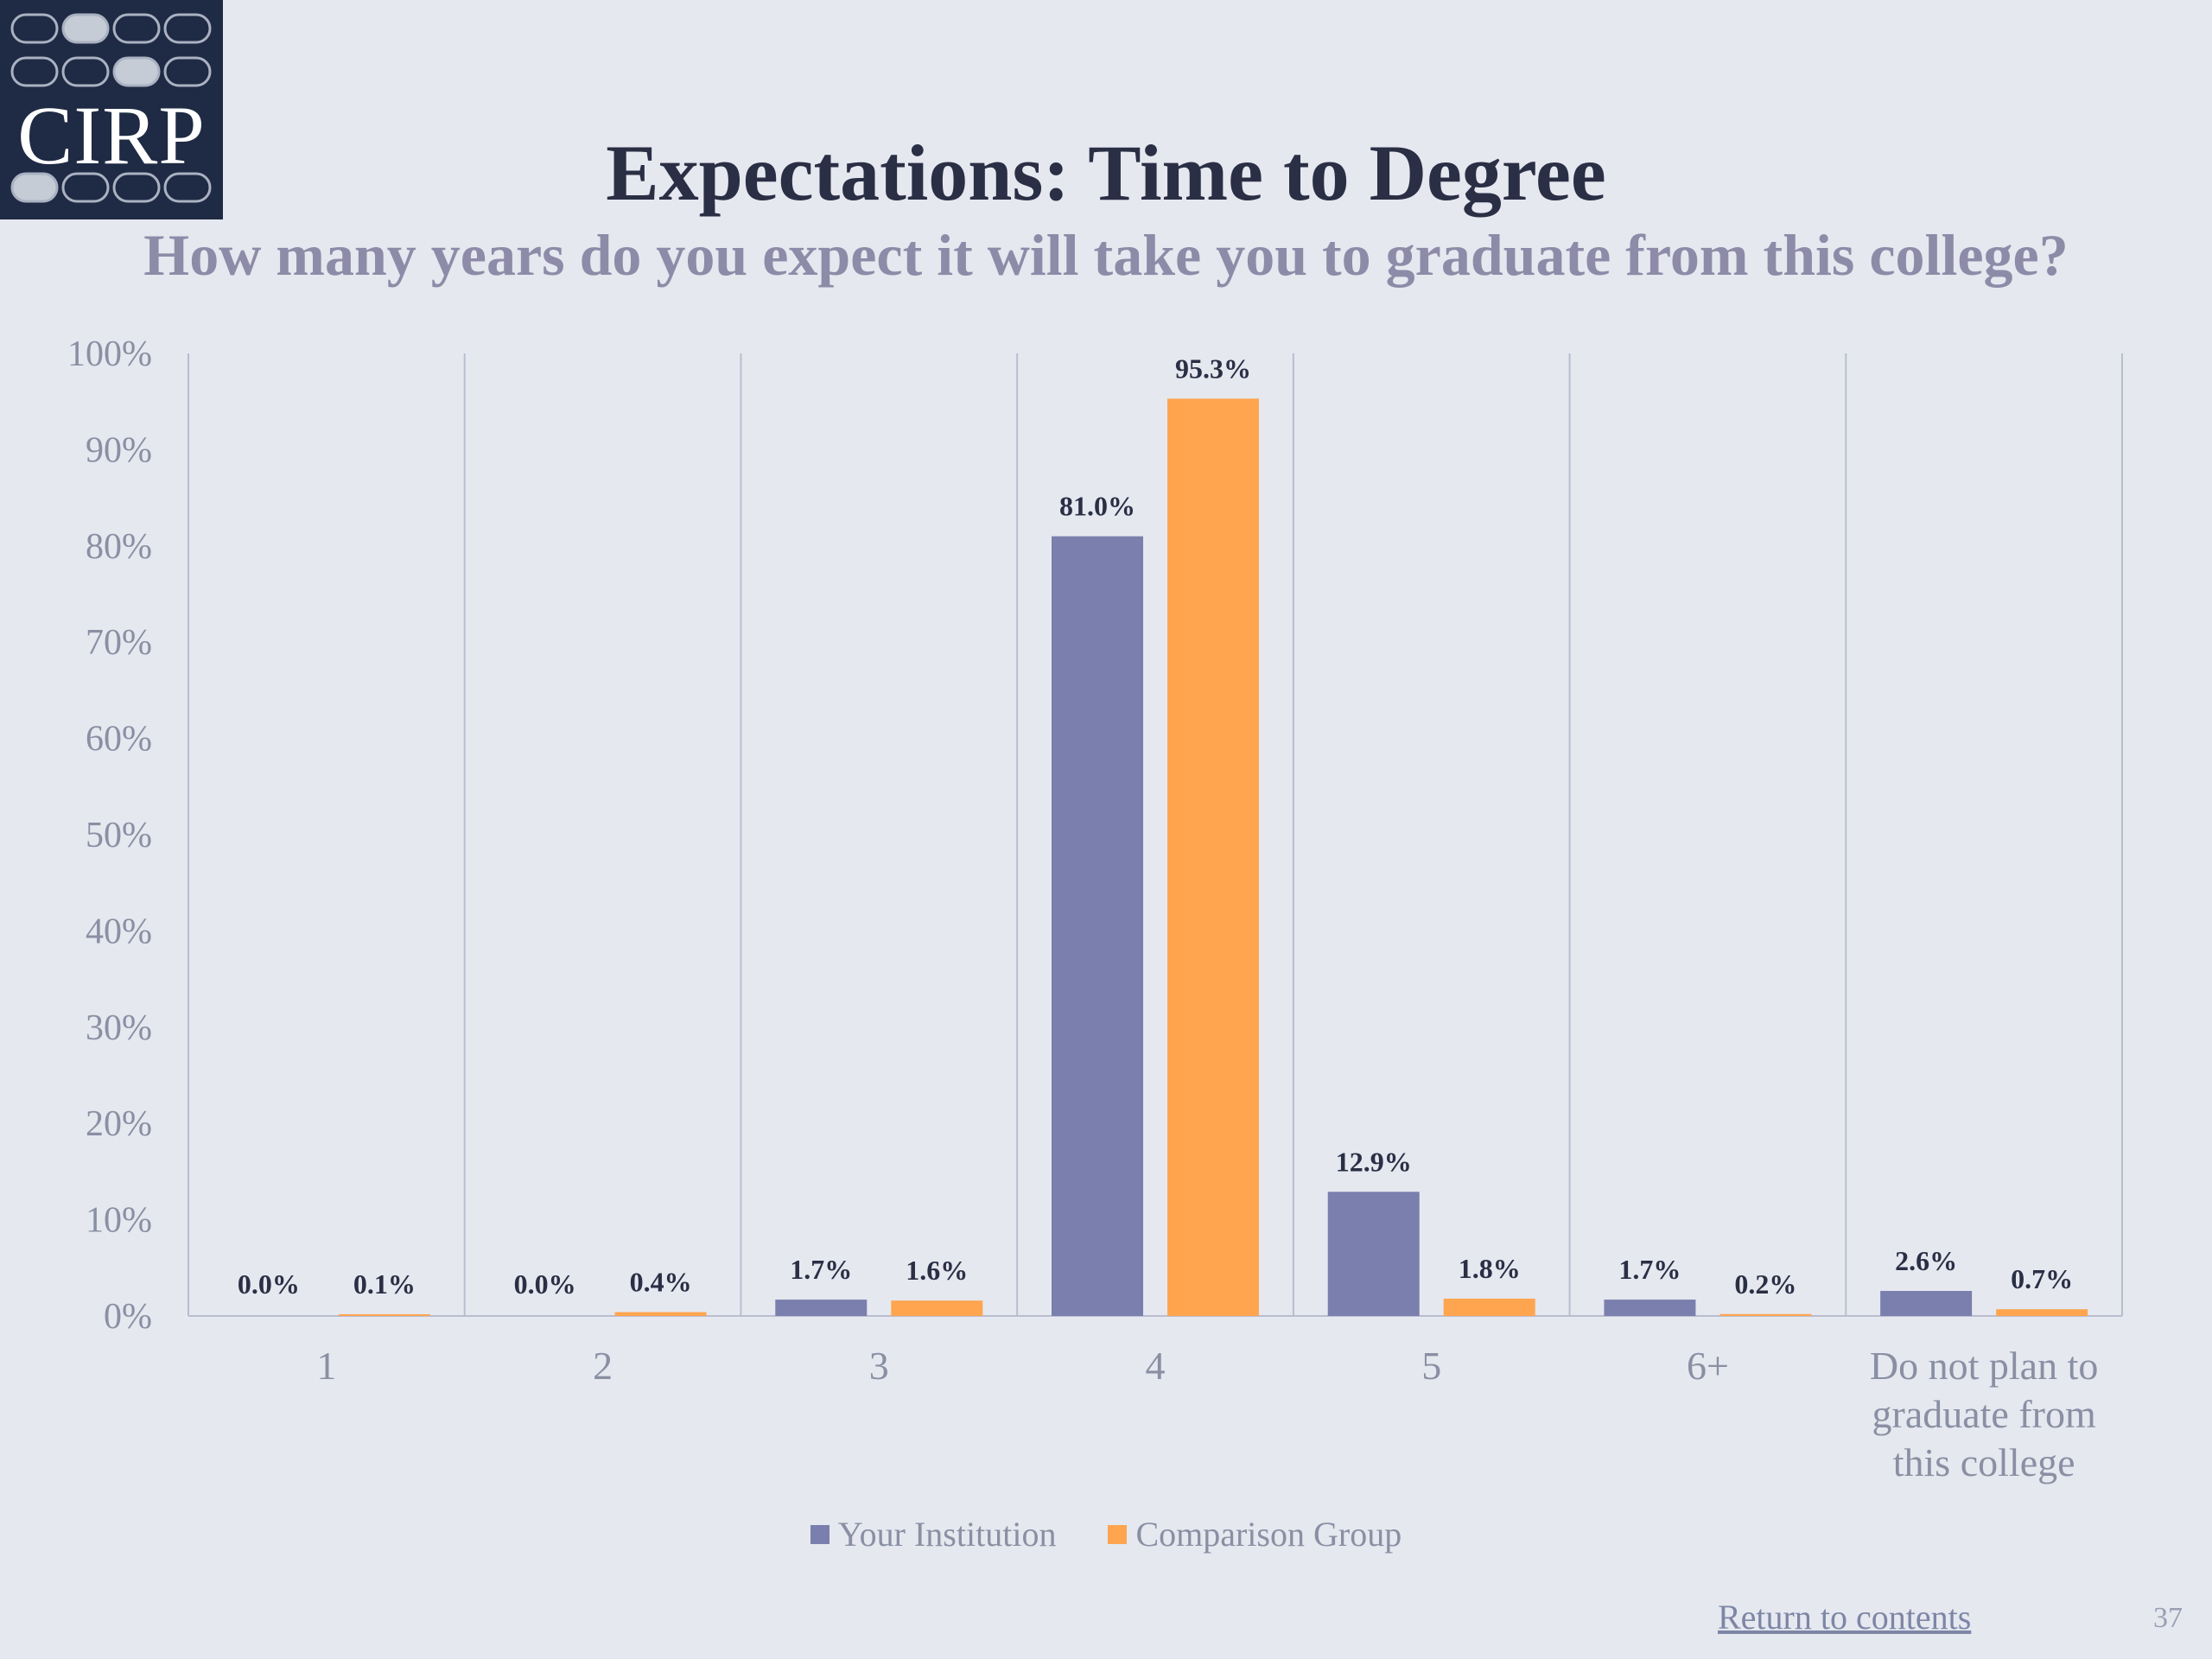 Image resolution: width=2212 pixels, height=1659 pixels. Describe the element at coordinates (947, 1534) in the screenshot. I see `legend-label-your-institution: Your Institution` at that location.